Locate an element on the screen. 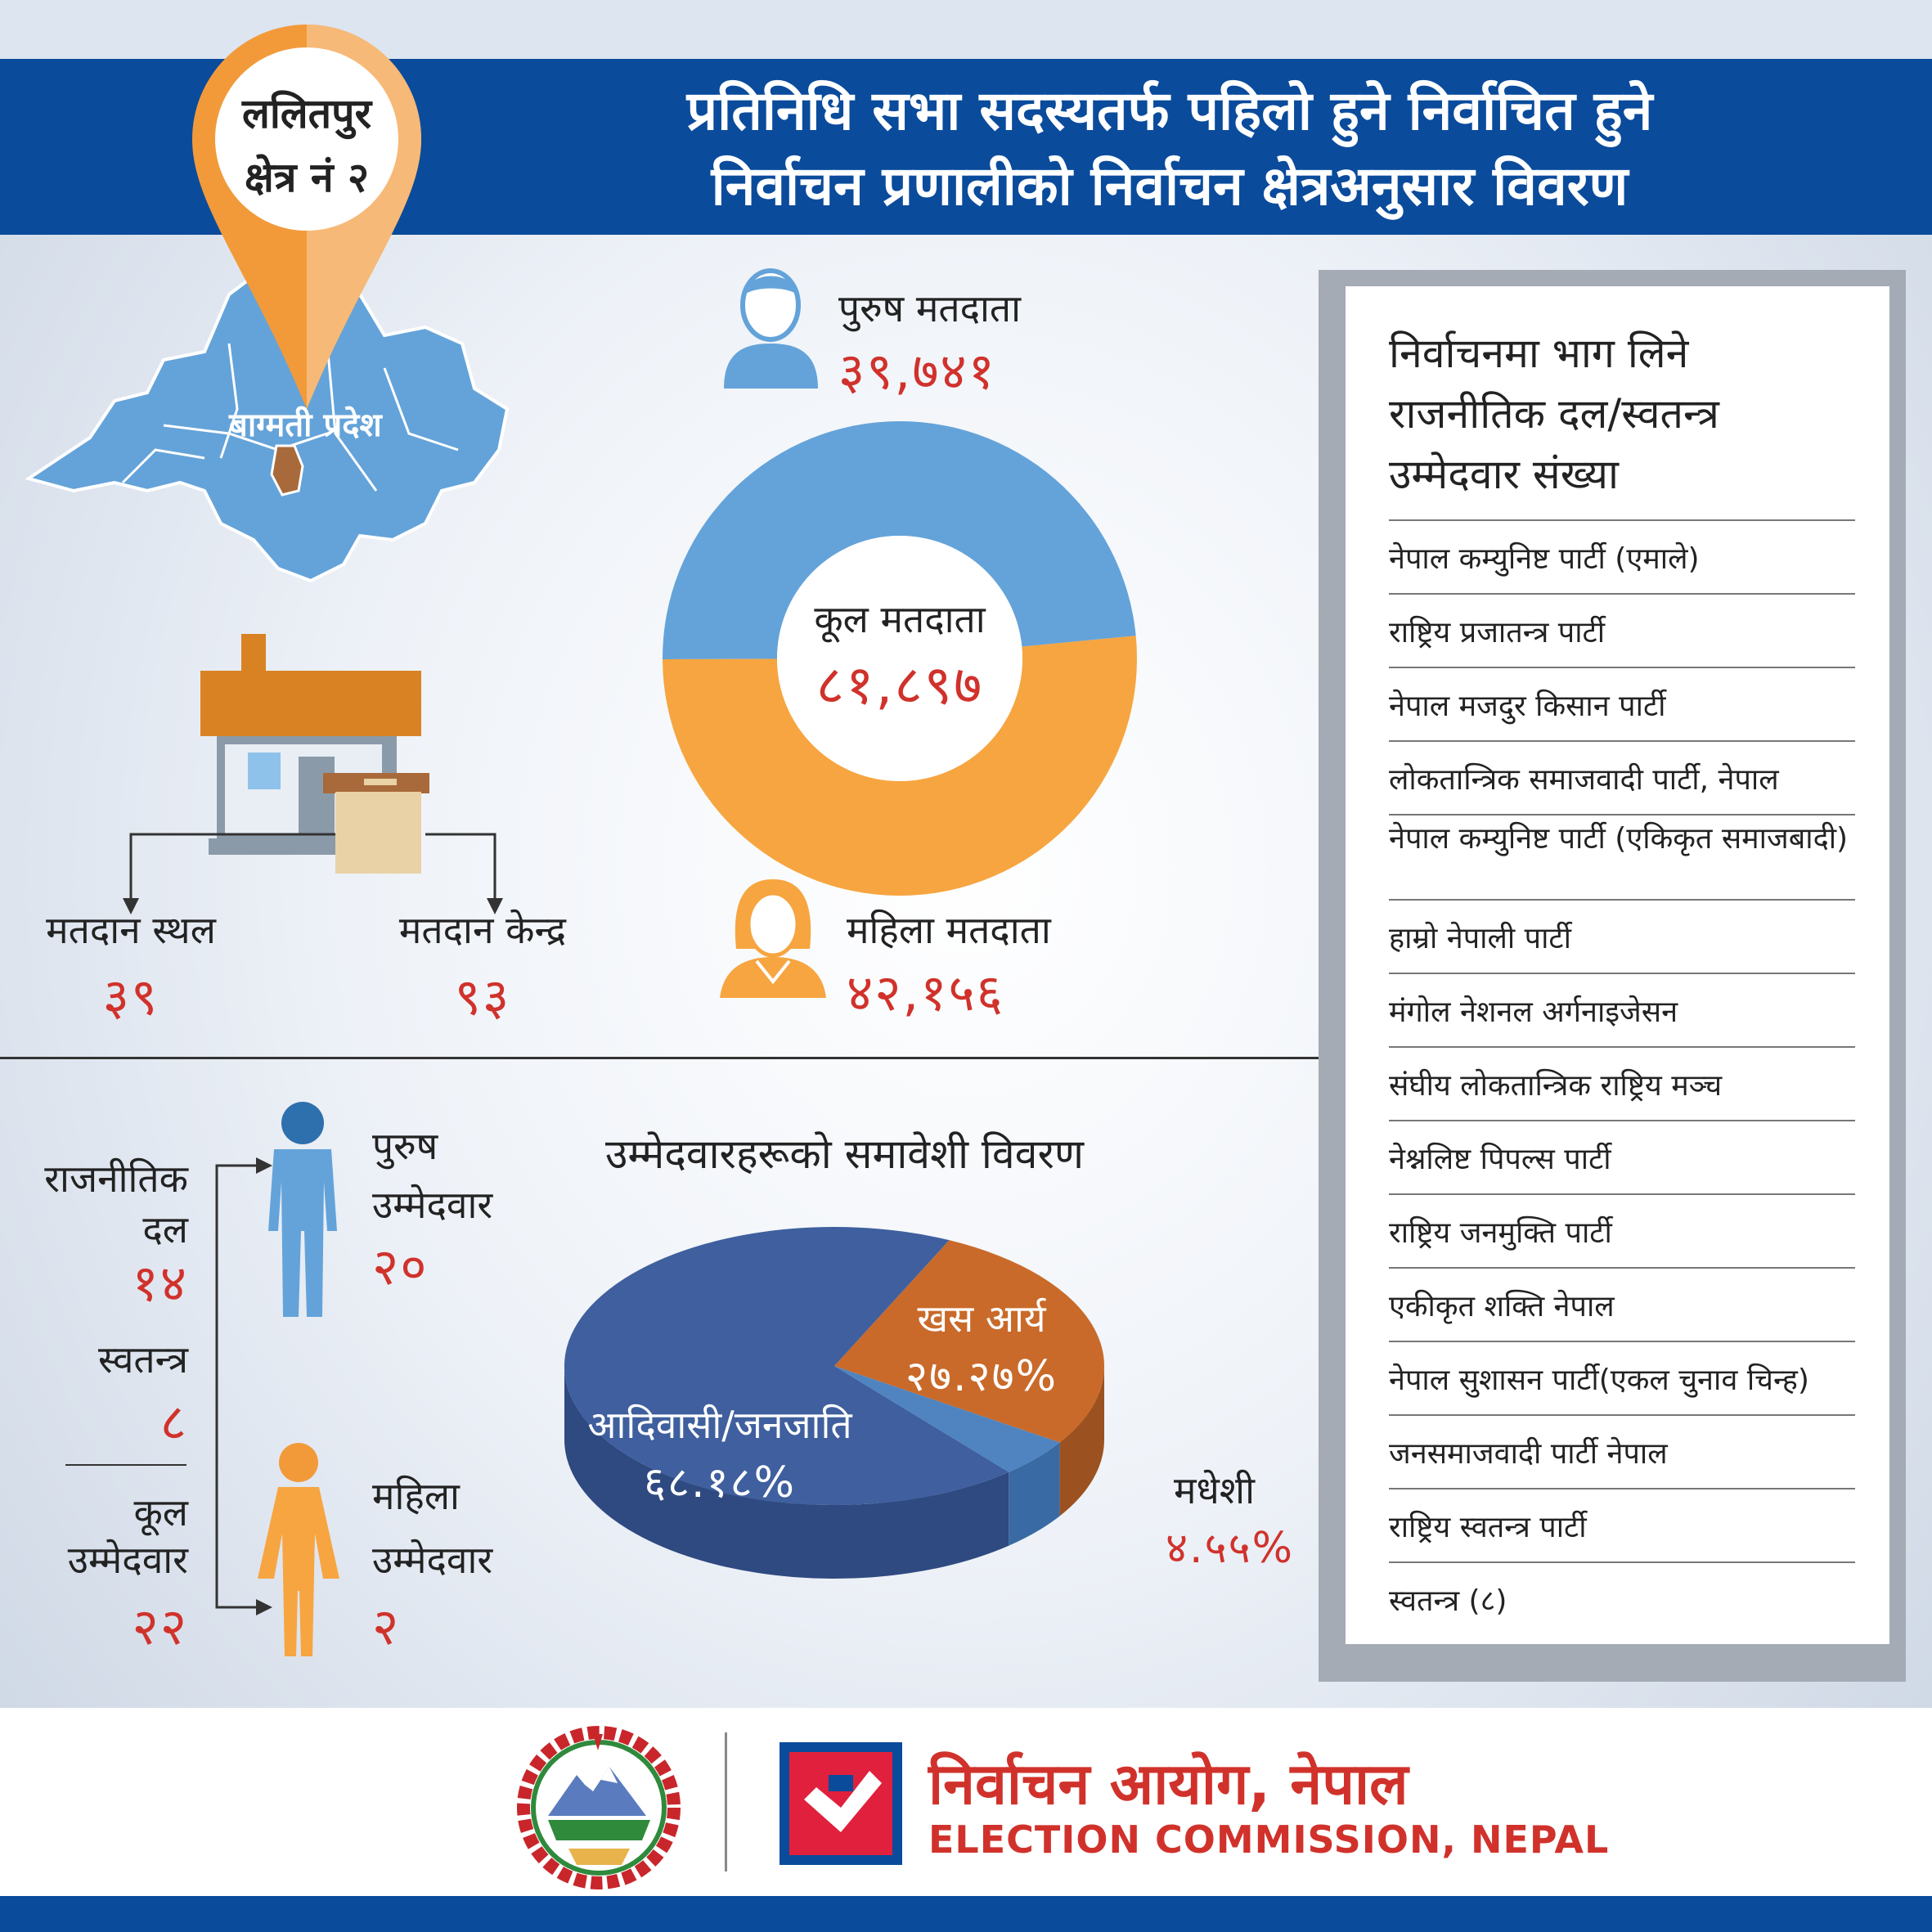 Image resolution: width=1932 pixels, height=1932 pixels. donut-slice-male is located at coordinates (900, 540).